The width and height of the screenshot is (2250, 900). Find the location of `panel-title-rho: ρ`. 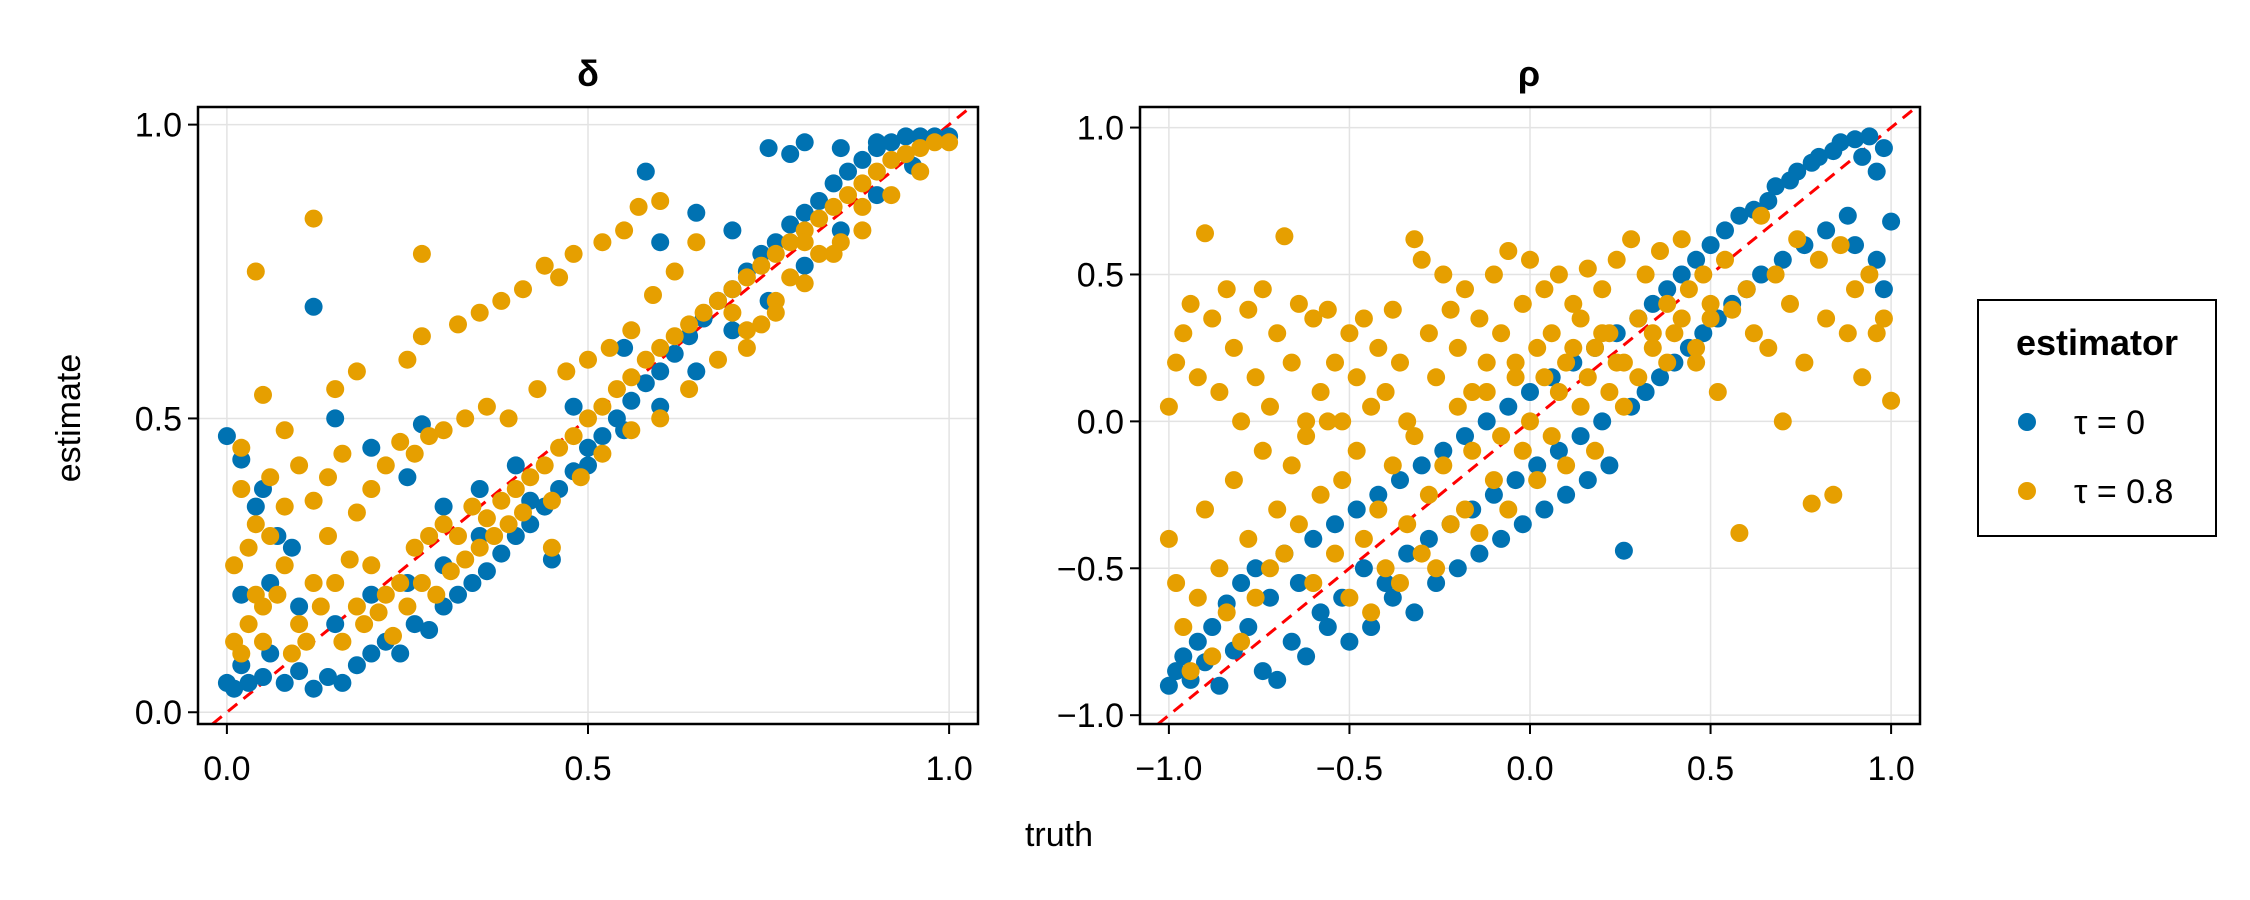

panel-title-rho: ρ is located at coordinates (1529, 73).